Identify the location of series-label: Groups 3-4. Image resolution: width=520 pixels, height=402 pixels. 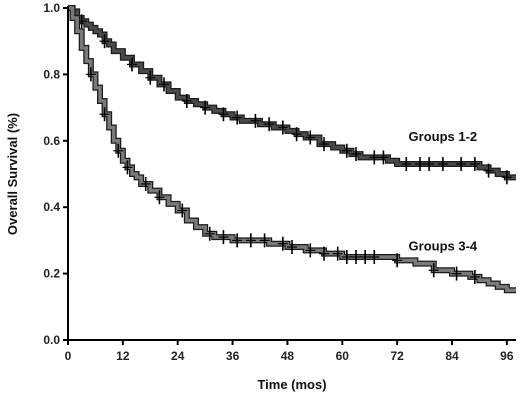
(443, 245).